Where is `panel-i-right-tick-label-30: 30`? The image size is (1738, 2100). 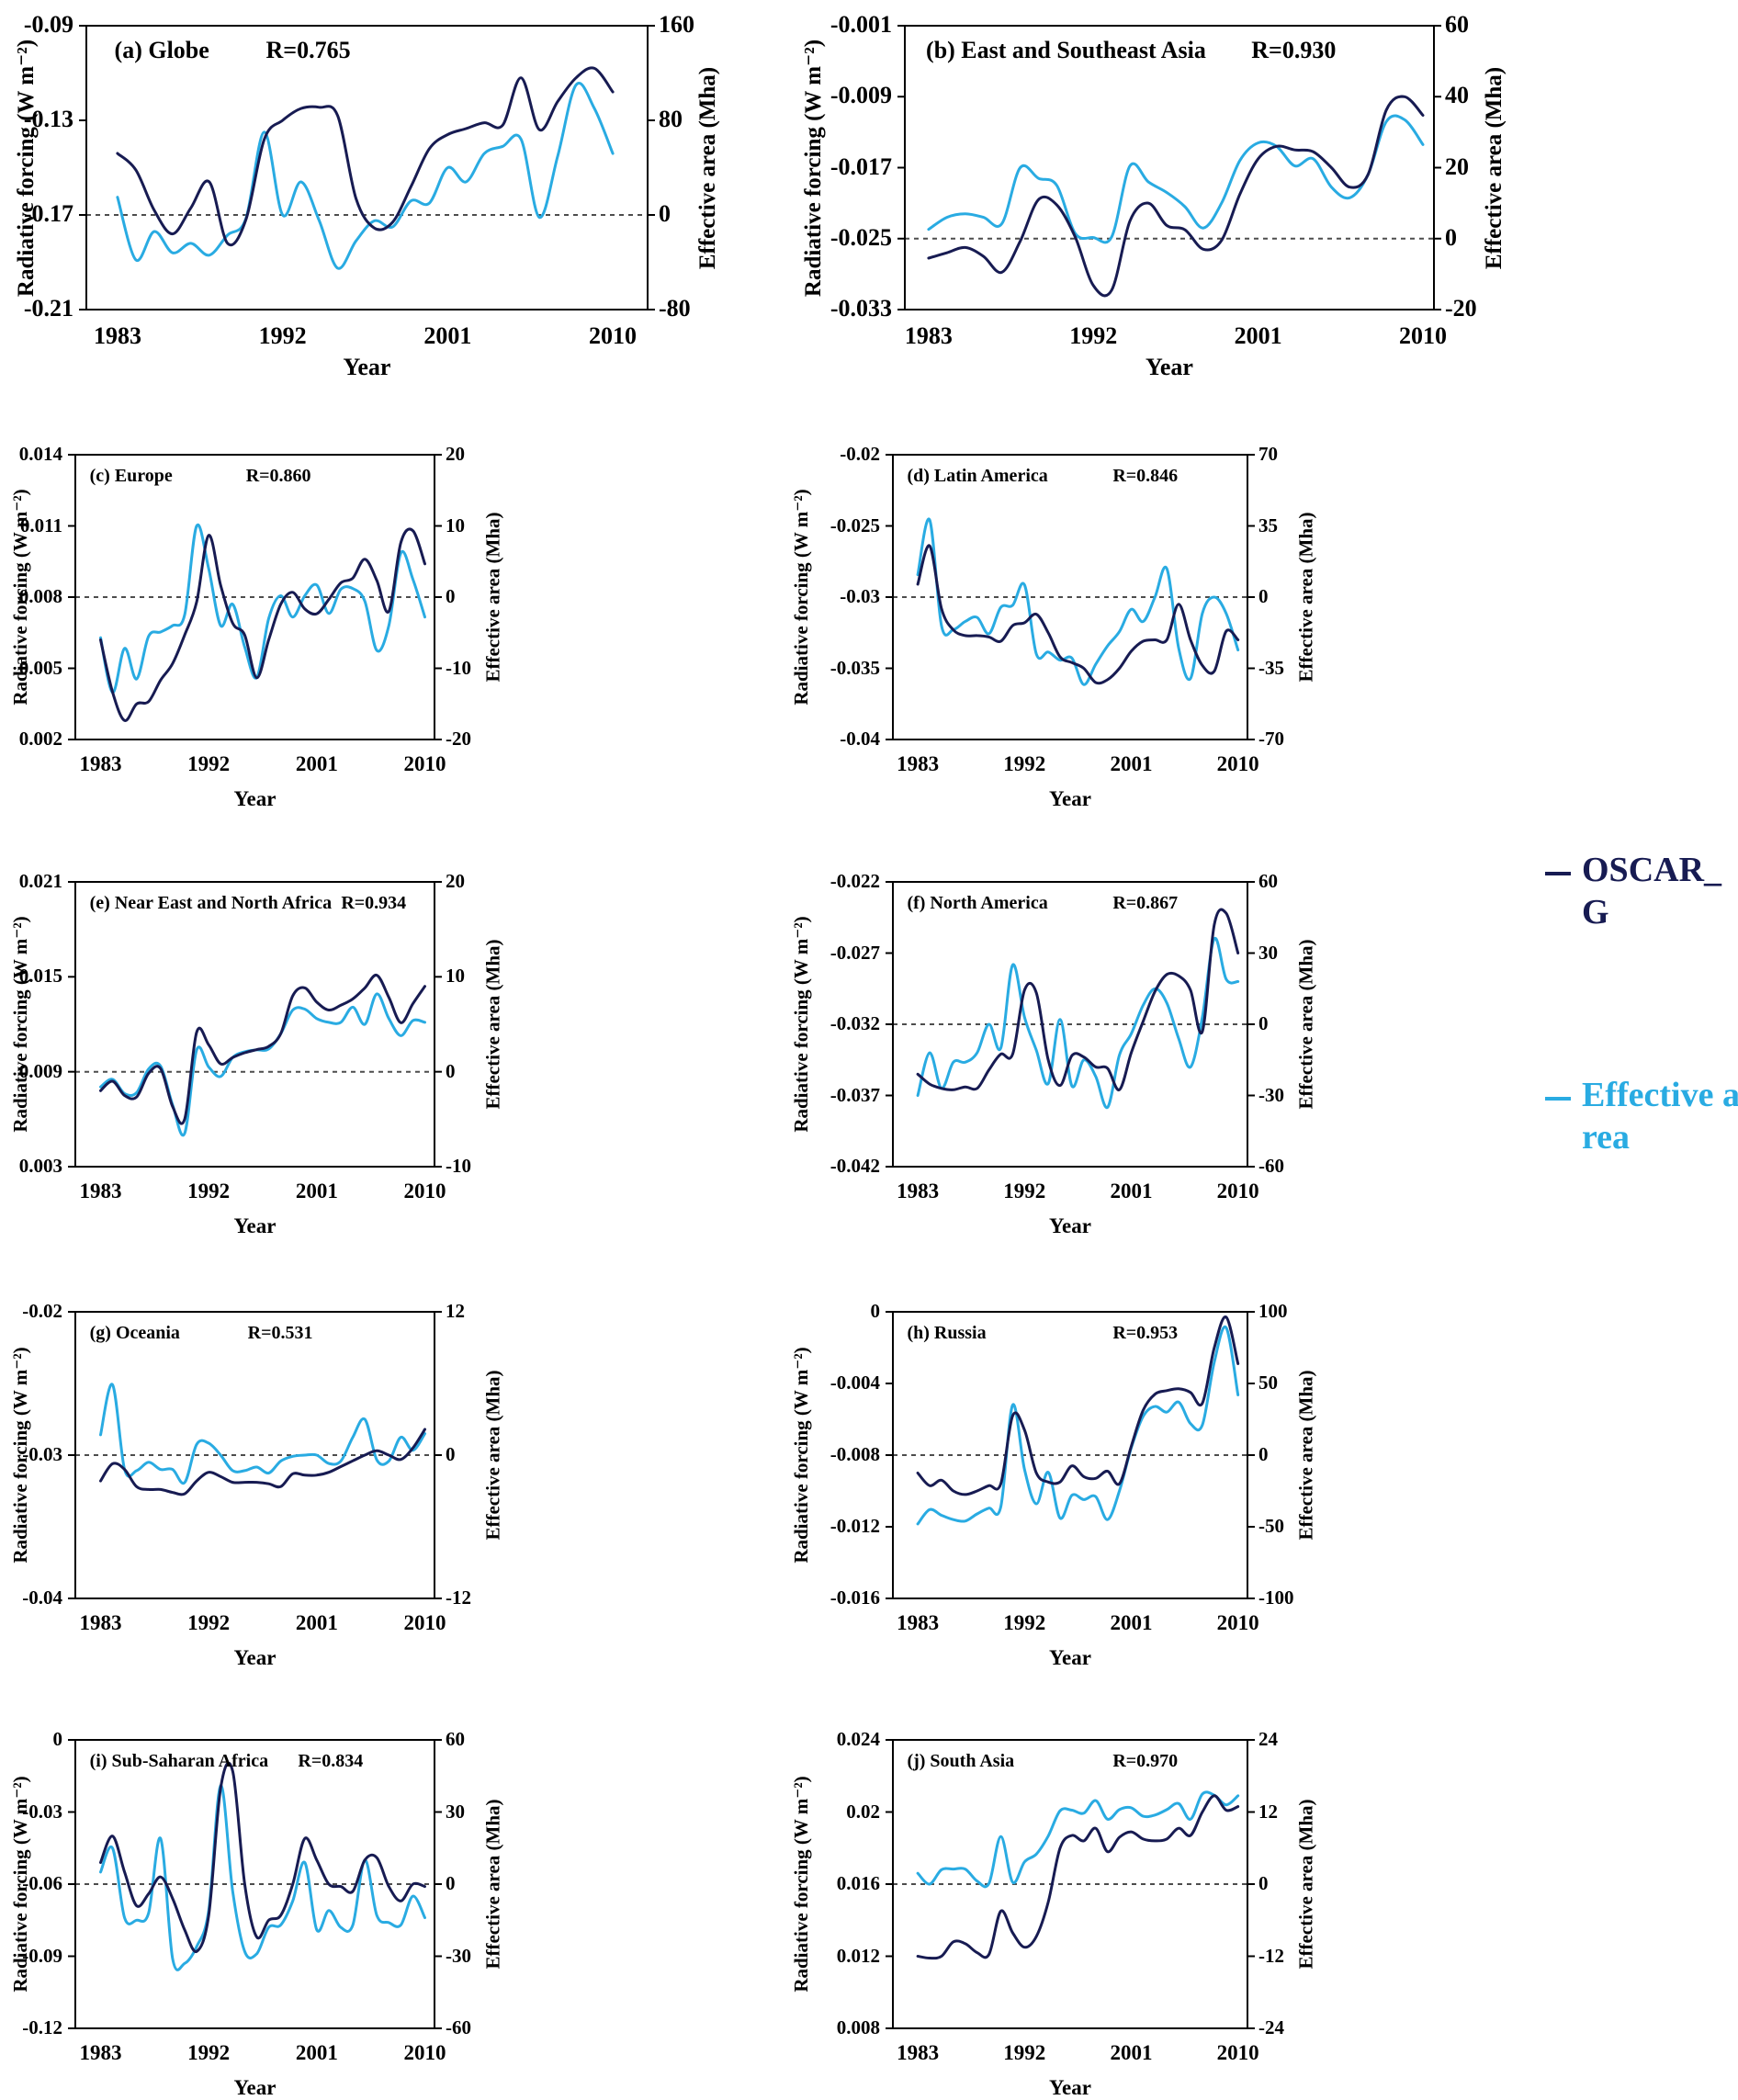
panel-i-right-tick-label-30: 30 is located at coordinates (455, 1811).